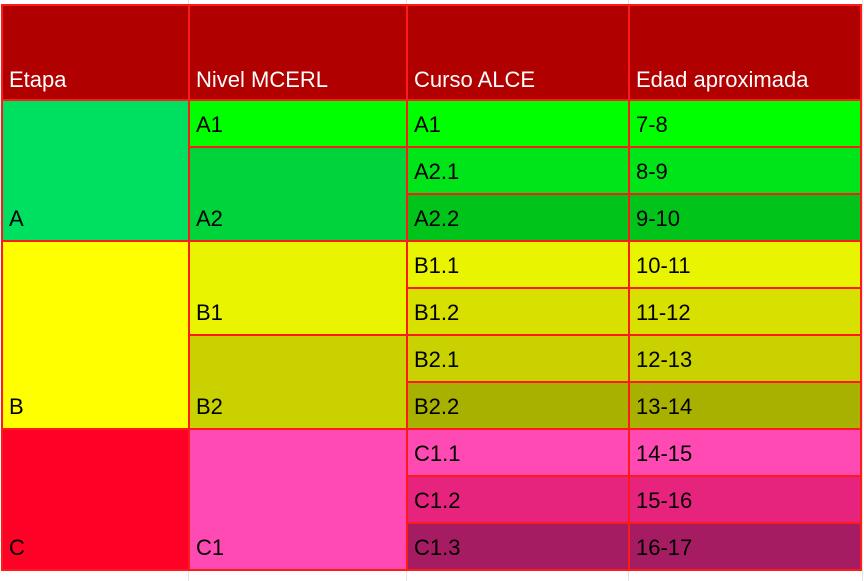 The height and width of the screenshot is (581, 864). Describe the element at coordinates (745, 170) in the screenshot. I see `cell-edad: 8-9` at that location.